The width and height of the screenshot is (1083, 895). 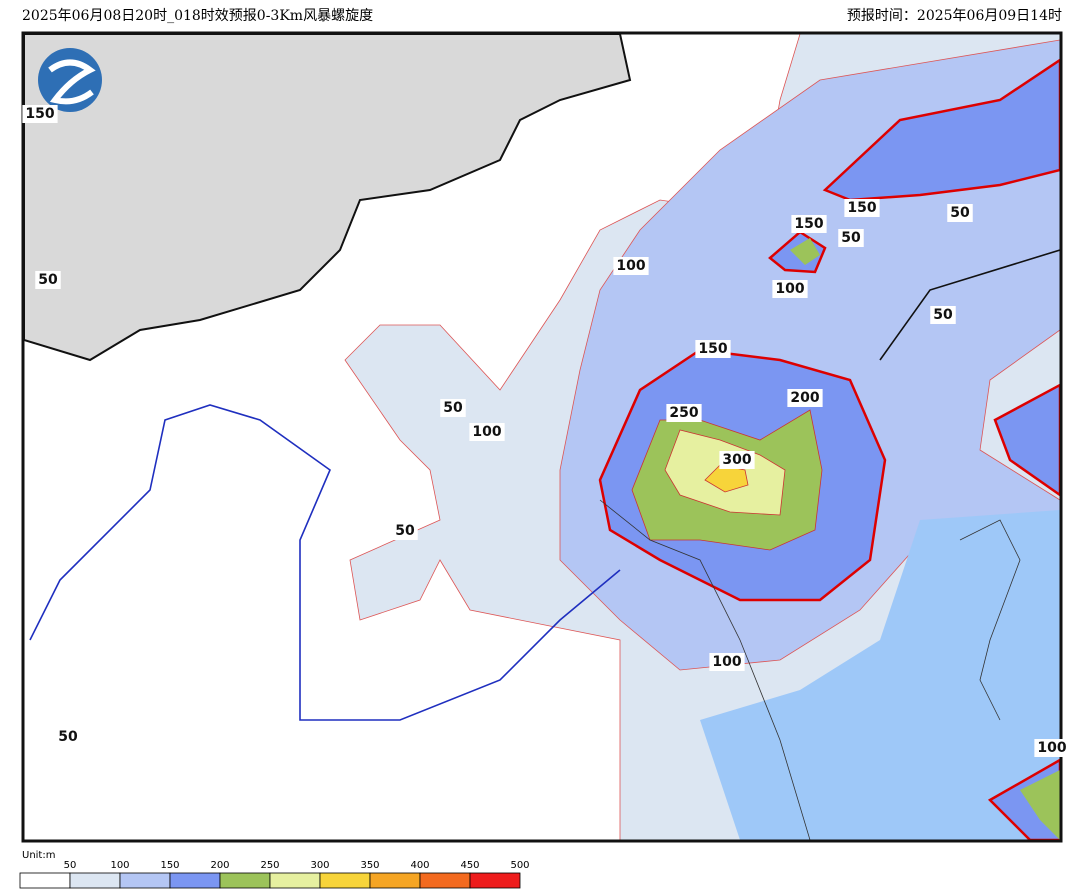 I want to click on legend-tick-label: 350, so click(x=369, y=865).